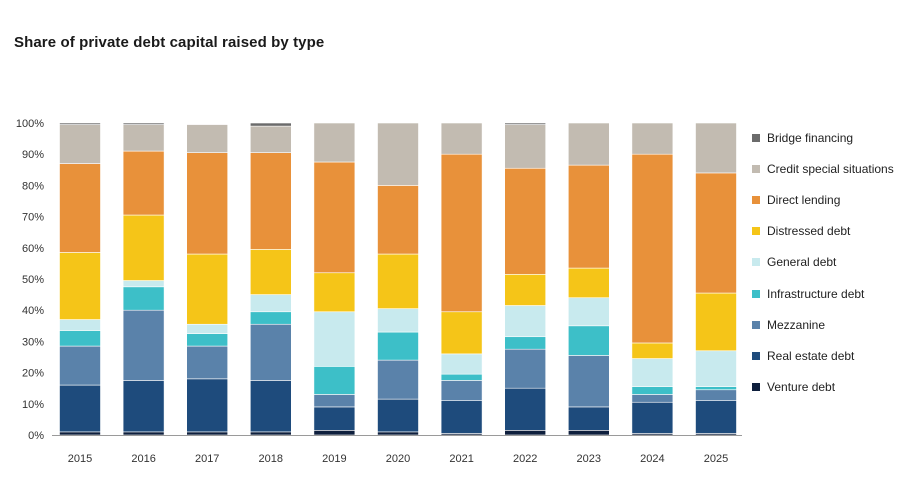 This screenshot has width=900, height=500. I want to click on legend-item: Real estate debt, so click(823, 355).